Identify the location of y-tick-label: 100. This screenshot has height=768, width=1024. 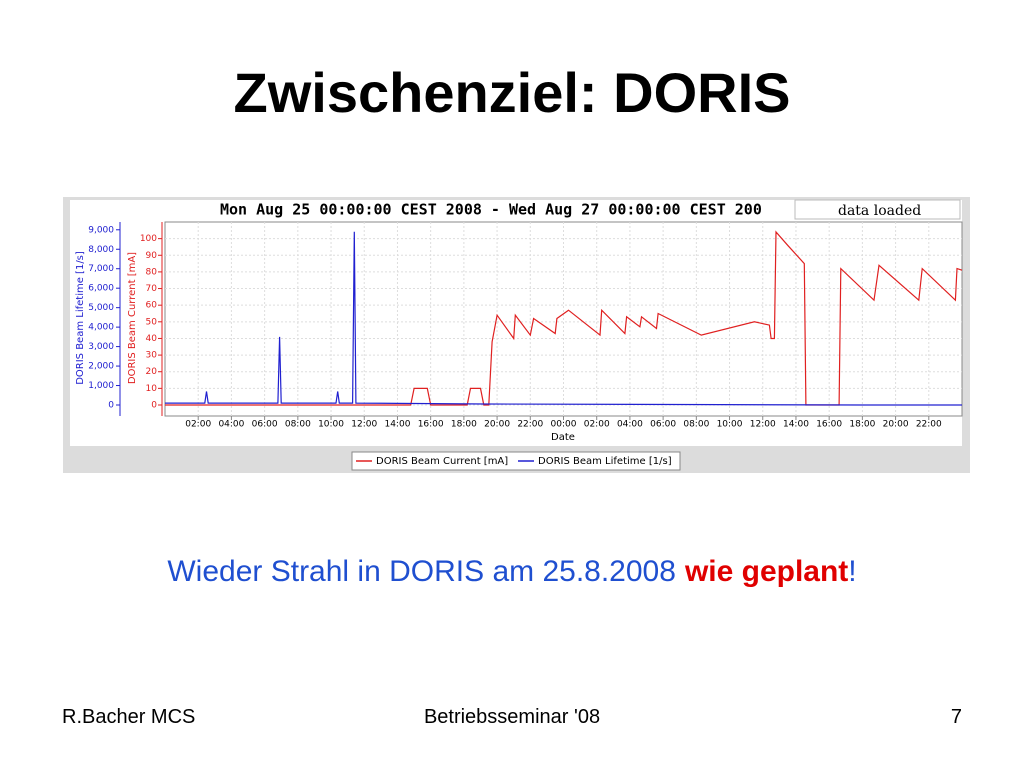
(148, 239).